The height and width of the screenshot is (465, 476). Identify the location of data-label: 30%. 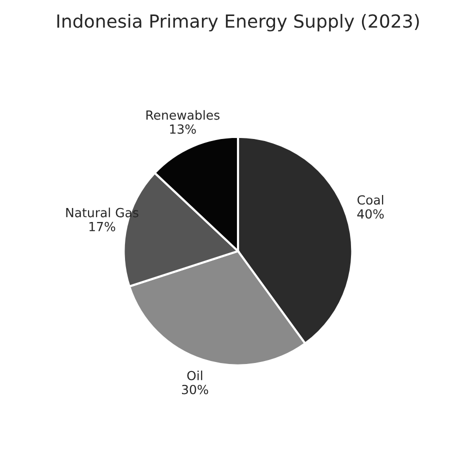
(195, 389).